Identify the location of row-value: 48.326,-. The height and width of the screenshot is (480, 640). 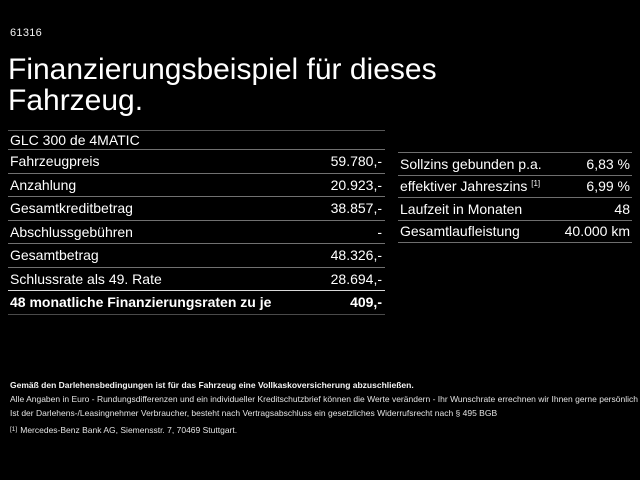
(356, 255).